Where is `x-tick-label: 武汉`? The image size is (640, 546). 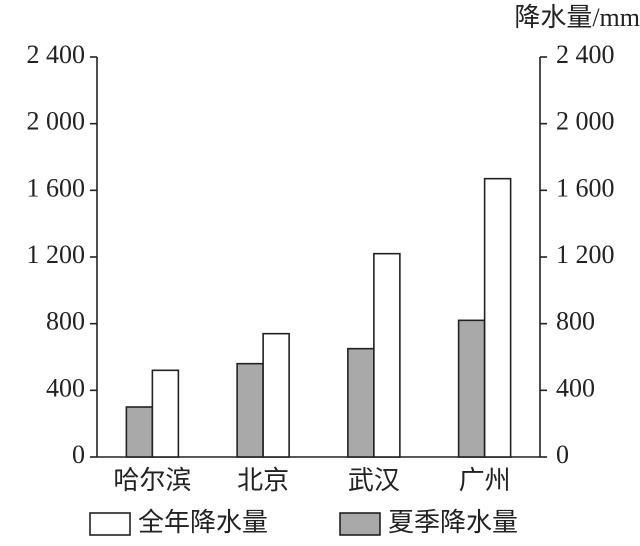
x-tick-label: 武汉 is located at coordinates (374, 480).